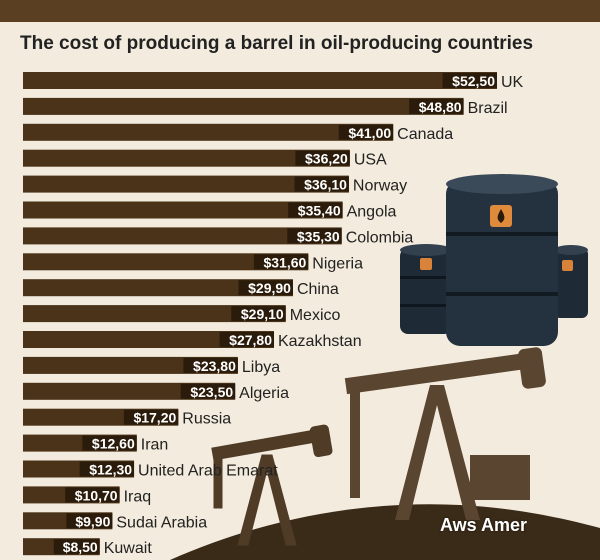  What do you see at coordinates (318, 289) in the screenshot?
I see `category-label-8: China` at bounding box center [318, 289].